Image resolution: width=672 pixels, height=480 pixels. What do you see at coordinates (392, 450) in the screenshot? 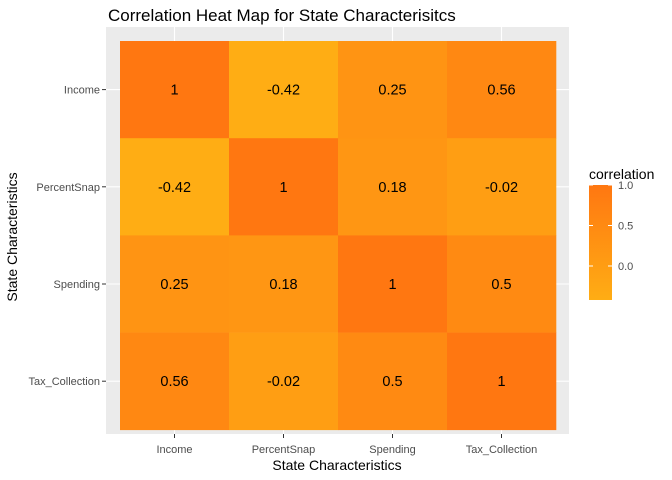
I see `x-tick-label: Spending` at bounding box center [392, 450].